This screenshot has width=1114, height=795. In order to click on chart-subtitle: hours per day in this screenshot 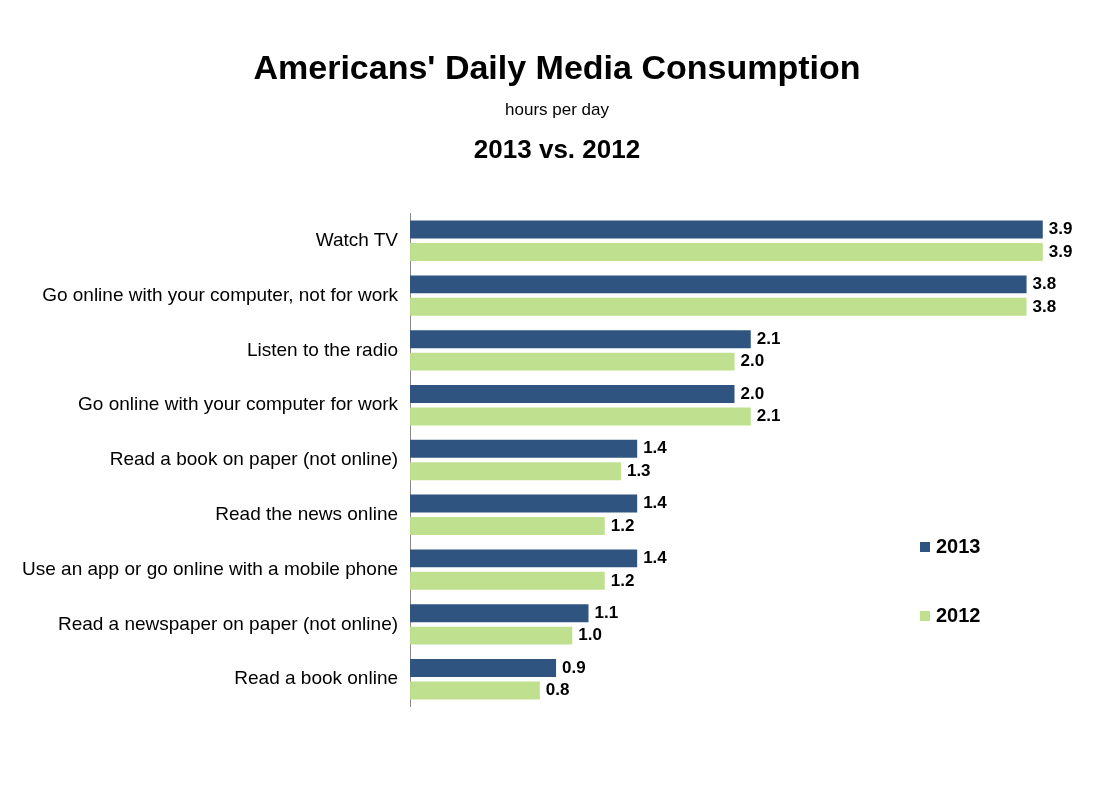, I will do `click(557, 110)`.